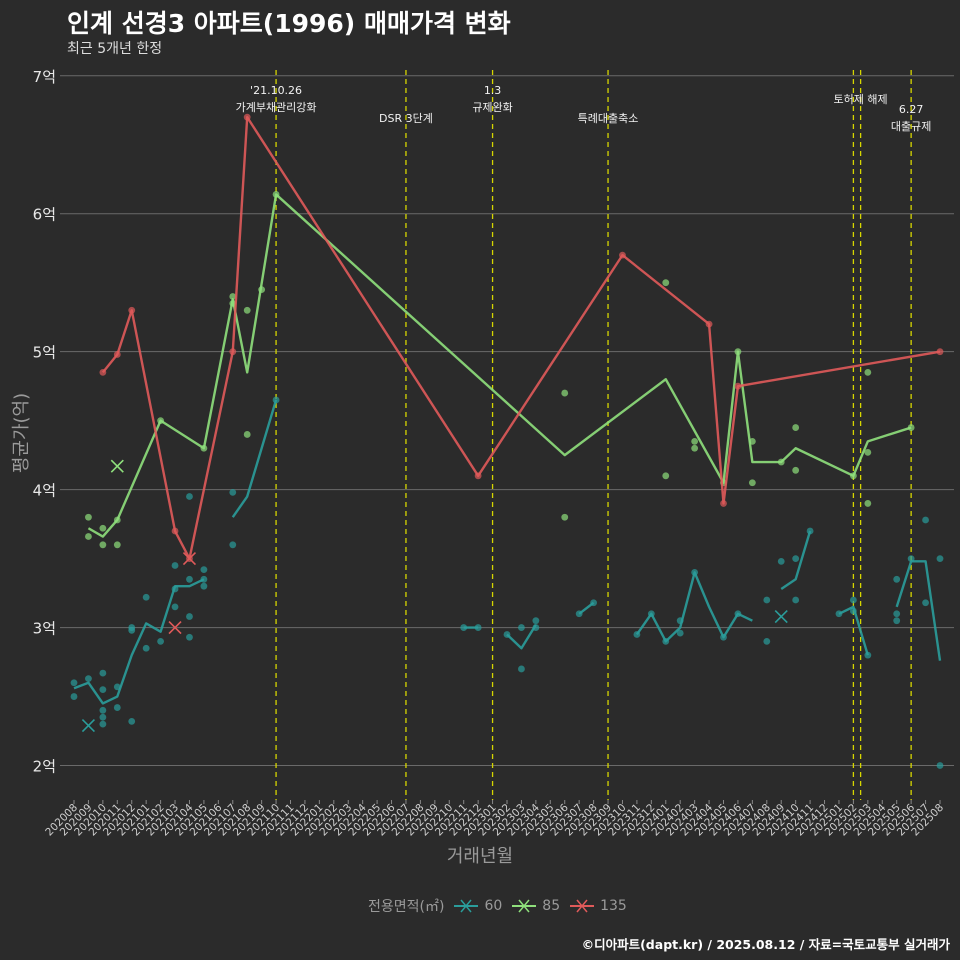 This screenshot has height=960, width=960. I want to click on chart-title: 인계 선경3 아파트(1996) 매매가격 변화, so click(289, 23).